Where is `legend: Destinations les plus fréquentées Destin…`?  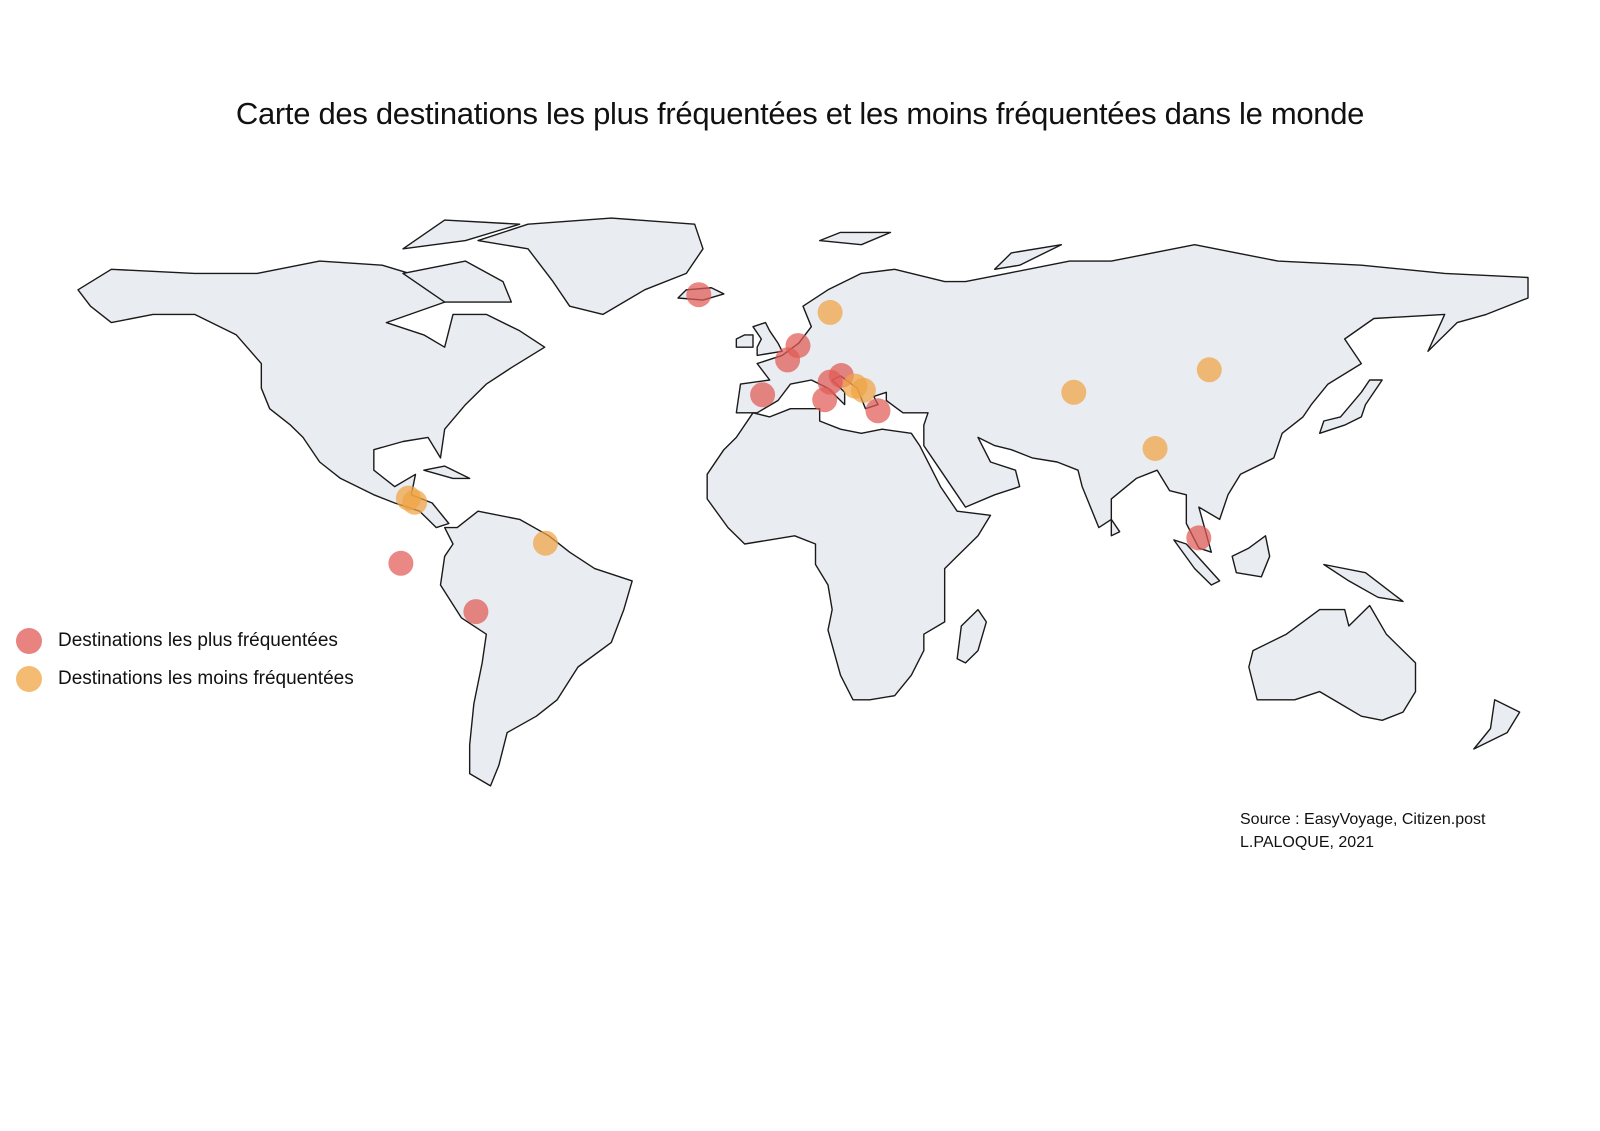
legend: Destinations les plus fréquentées Destin… is located at coordinates (185, 660).